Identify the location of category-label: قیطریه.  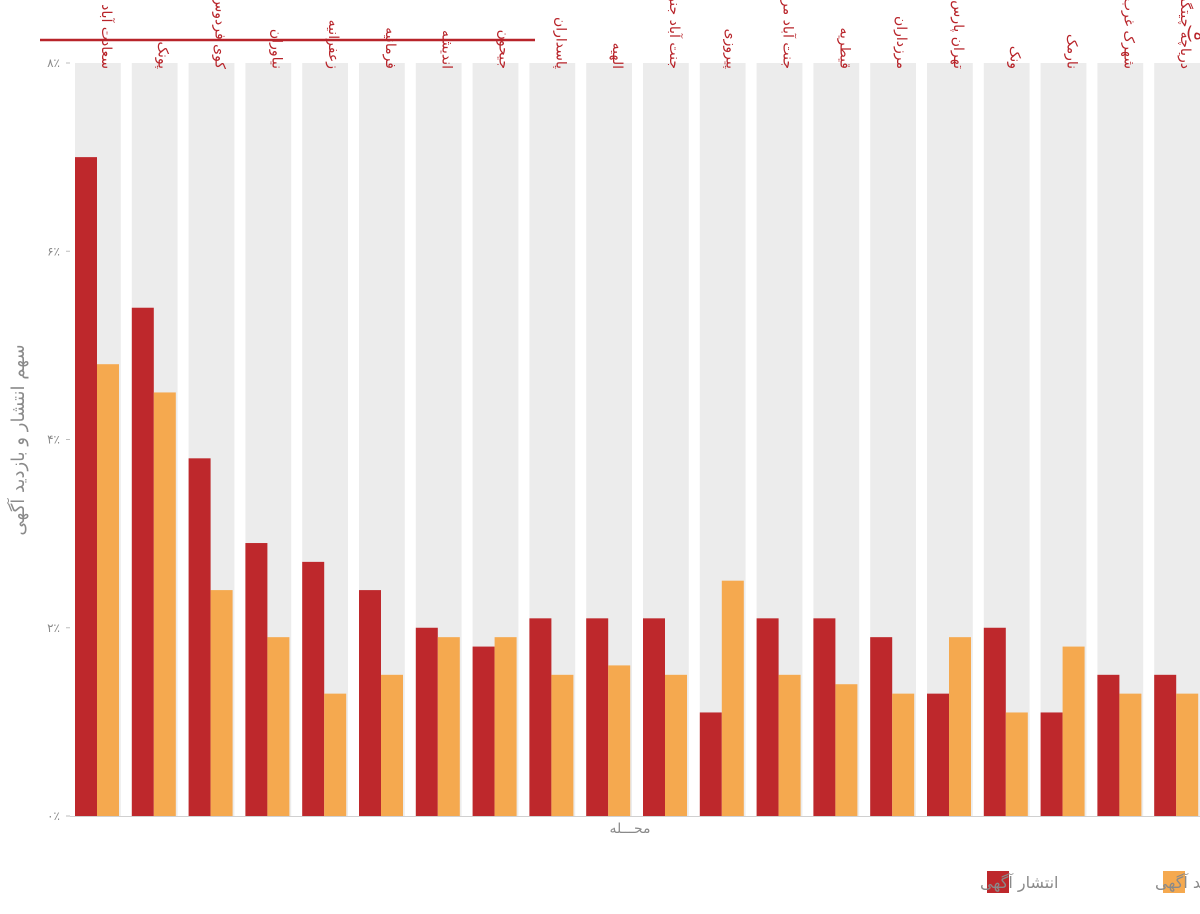
(844, 48).